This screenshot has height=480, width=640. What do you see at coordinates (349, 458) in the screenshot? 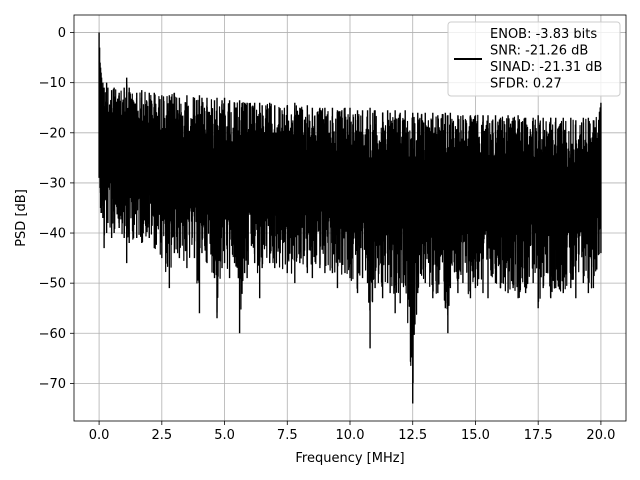
I see `x-axis-label: Frequency [MHz]` at bounding box center [349, 458].